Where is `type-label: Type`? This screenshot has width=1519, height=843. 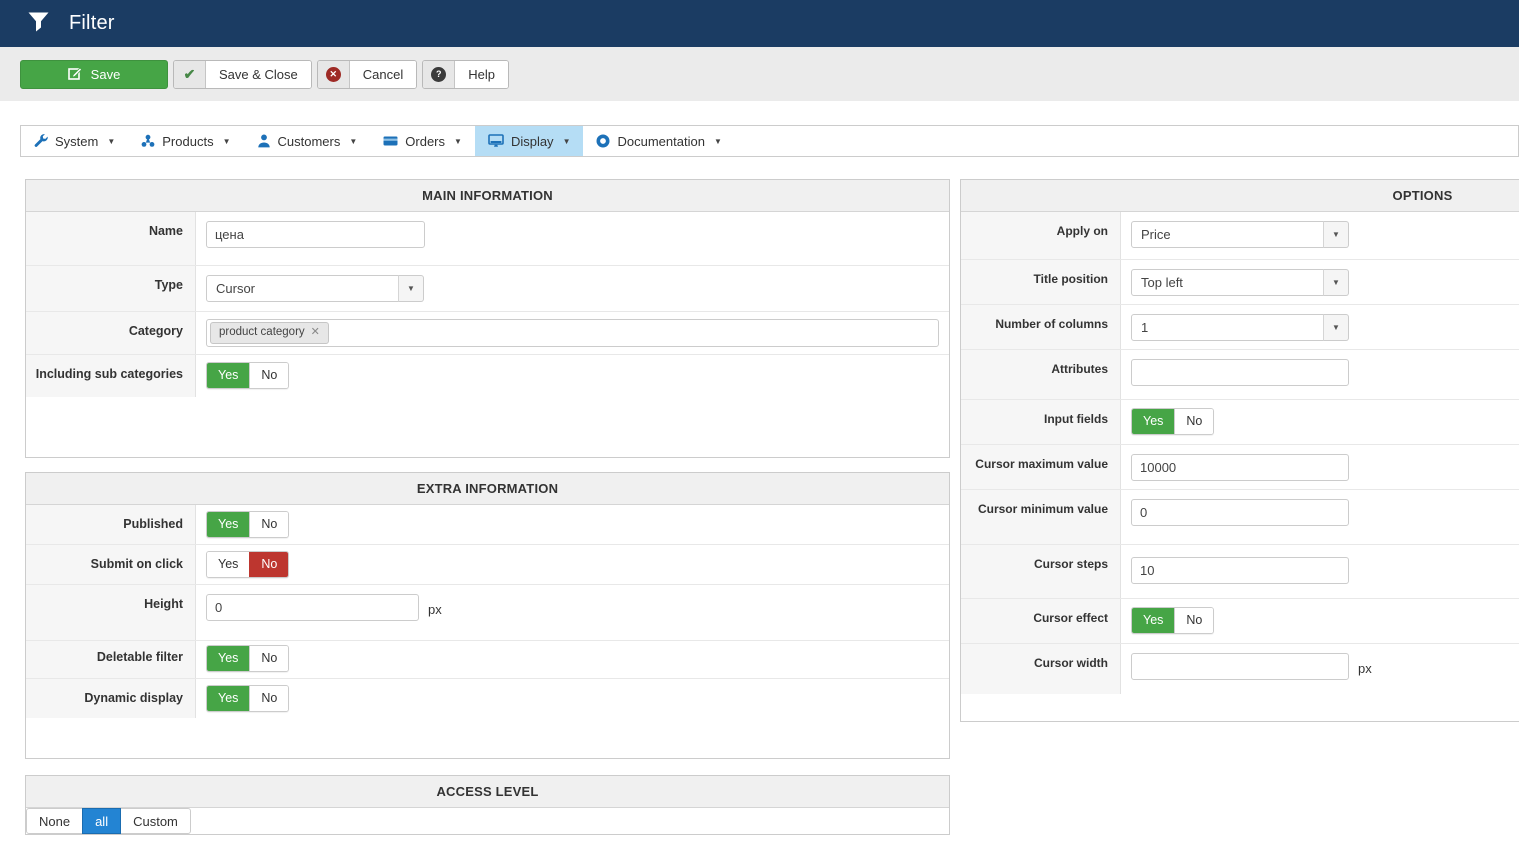
type-label: Type is located at coordinates (111, 288).